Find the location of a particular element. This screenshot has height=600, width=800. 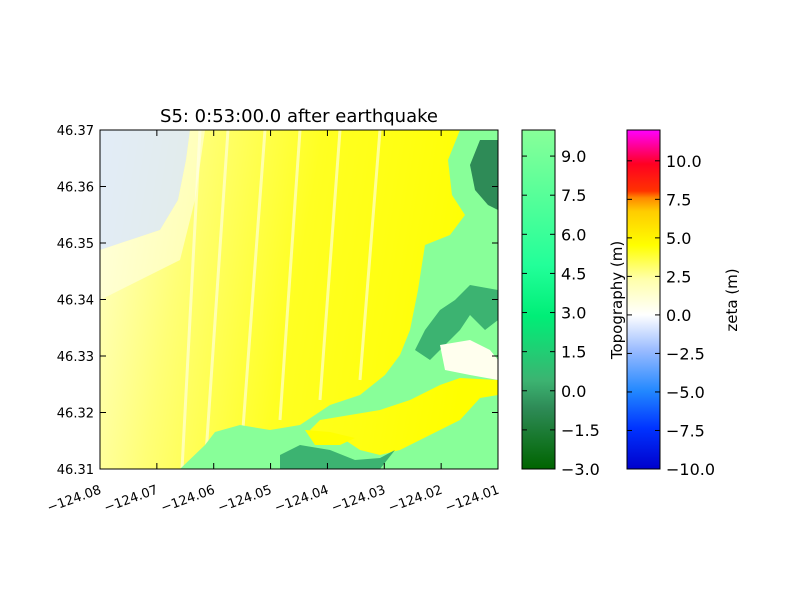

x-tick-label: −124.03 is located at coordinates (359, 499).